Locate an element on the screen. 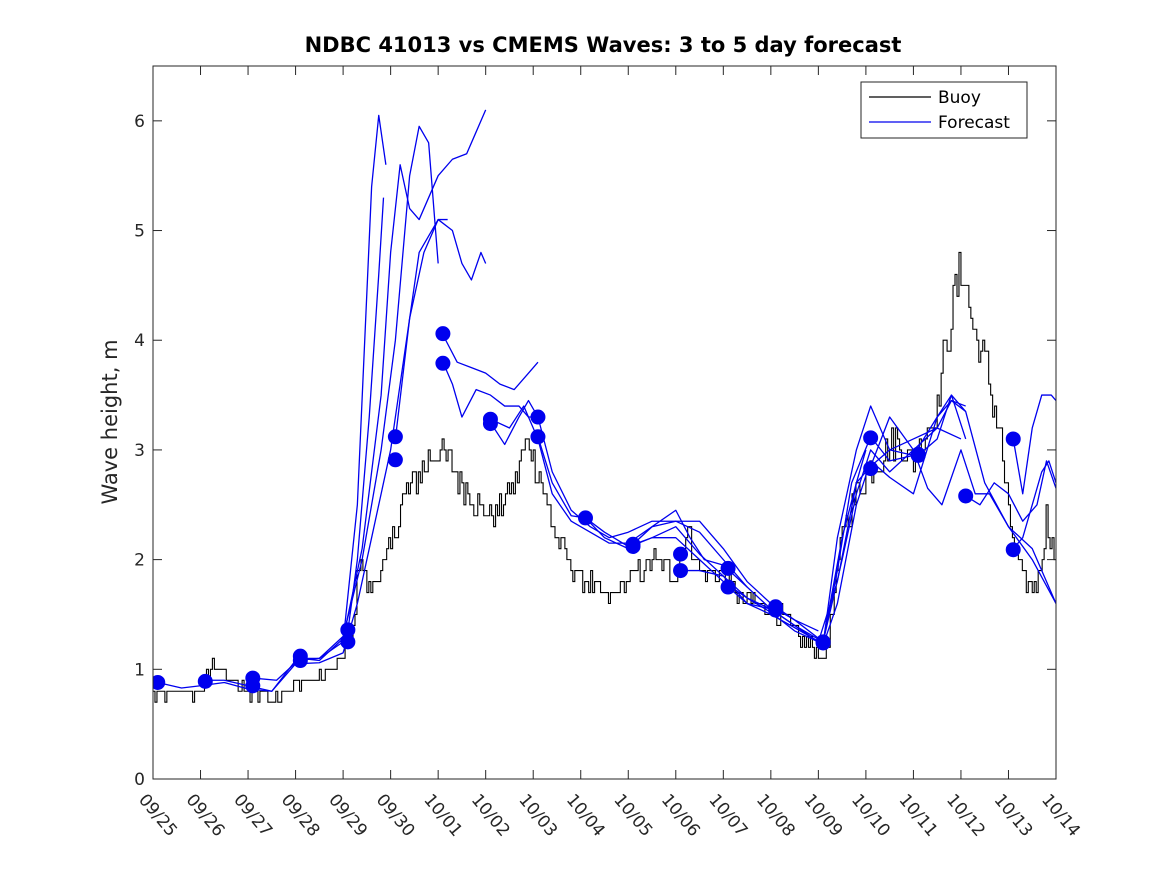 This screenshot has width=1167, height=875. legend: Buoy Forecast is located at coordinates (944, 110).